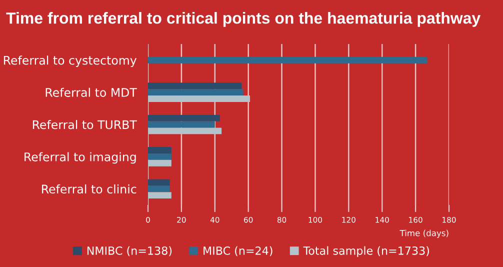 The image size is (503, 267). What do you see at coordinates (89, 189) in the screenshot?
I see `y-tick-label: Referral to clinic` at bounding box center [89, 189].